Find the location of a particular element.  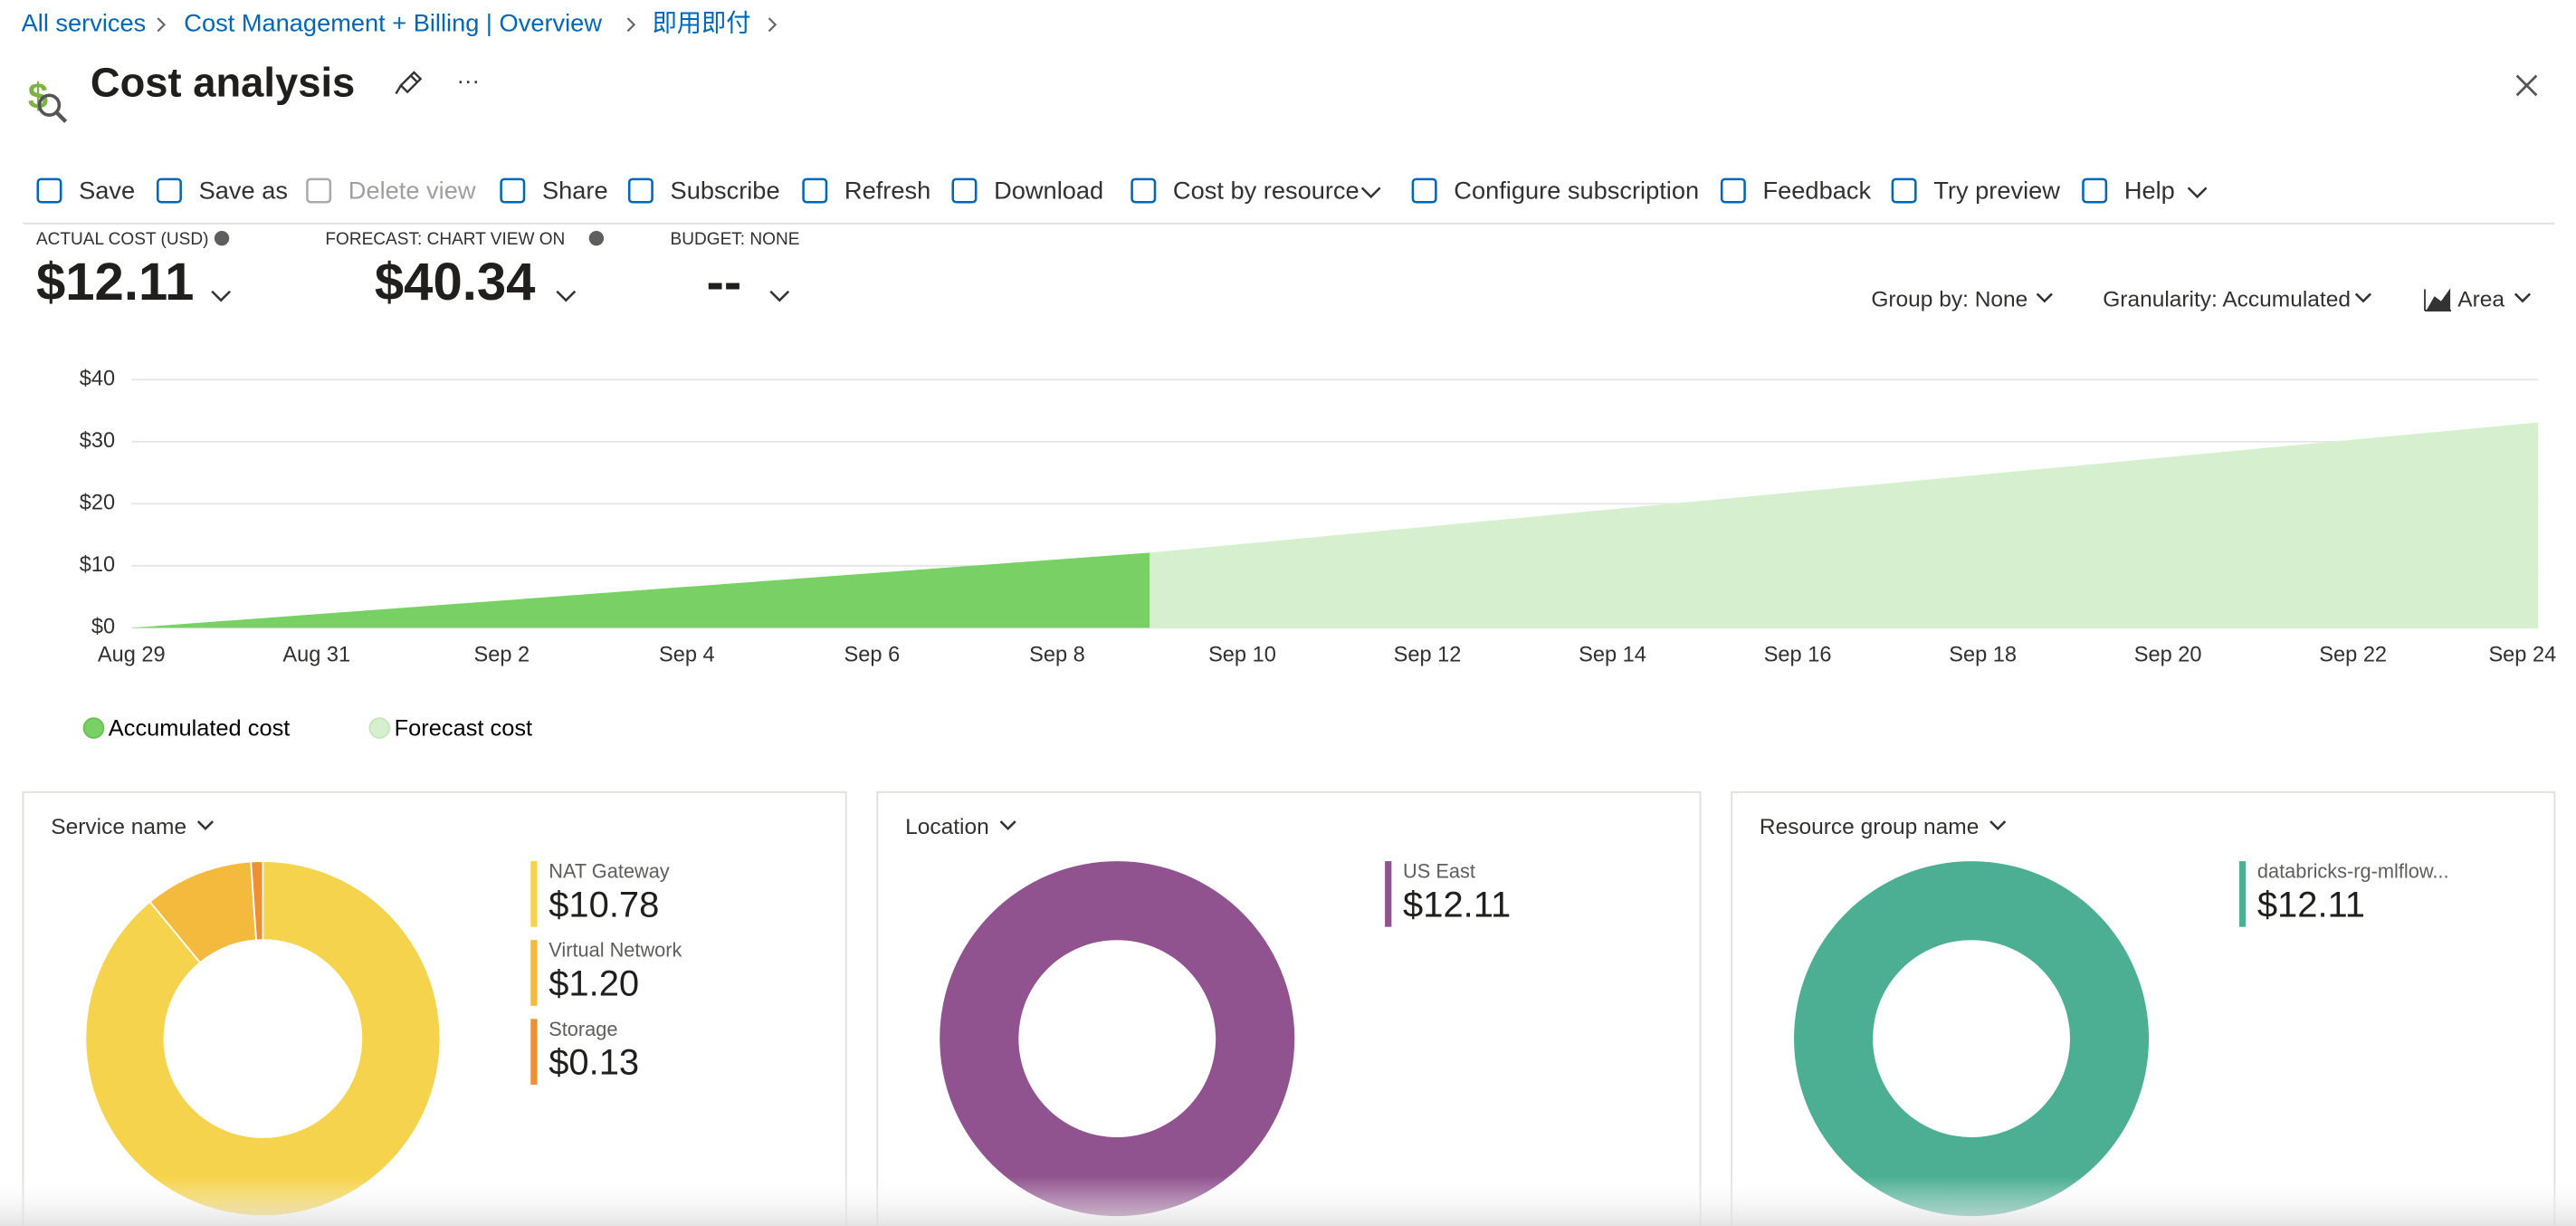

legend-label: Forecast cost is located at coordinates (463, 729).